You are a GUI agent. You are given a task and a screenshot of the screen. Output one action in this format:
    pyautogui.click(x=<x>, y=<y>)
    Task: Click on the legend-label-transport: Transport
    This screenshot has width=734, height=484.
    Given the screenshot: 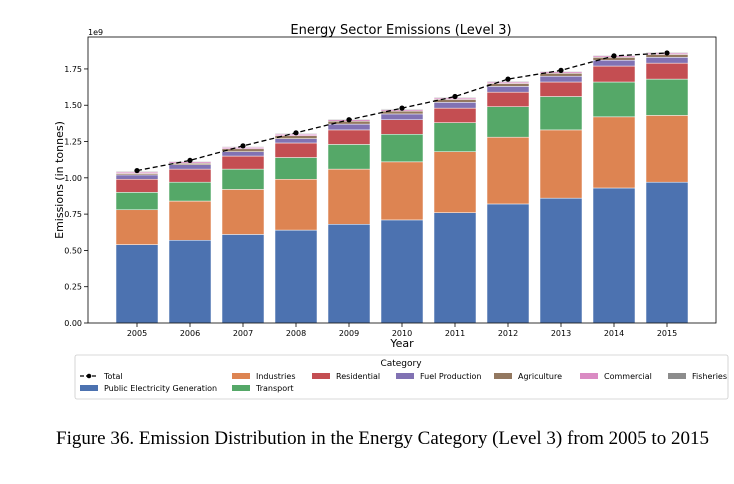 What is the action you would take?
    pyautogui.click(x=274, y=388)
    